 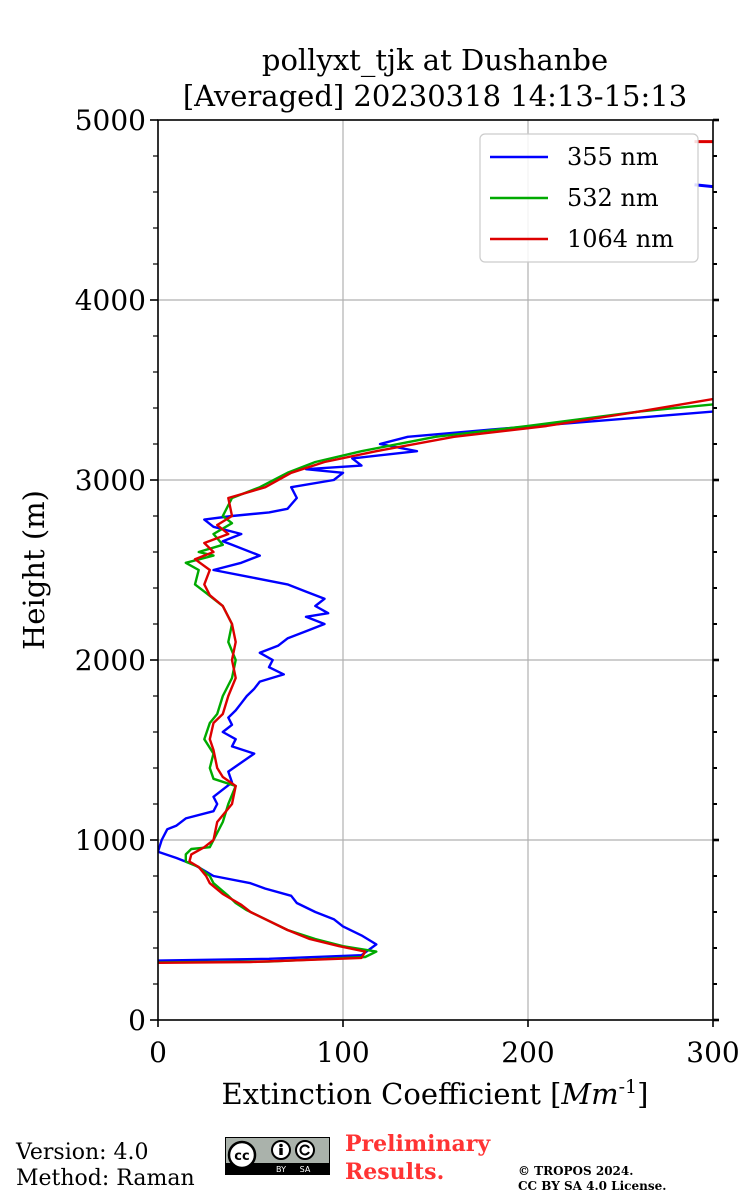 What do you see at coordinates (110, 120) in the screenshot?
I see `y-tick-label: 5000` at bounding box center [110, 120].